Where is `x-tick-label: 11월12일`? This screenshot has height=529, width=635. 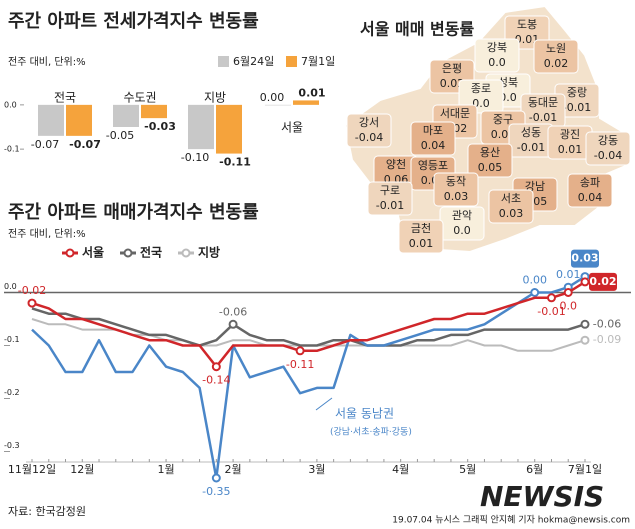 x-tick-label: 11월12일 is located at coordinates (32, 469).